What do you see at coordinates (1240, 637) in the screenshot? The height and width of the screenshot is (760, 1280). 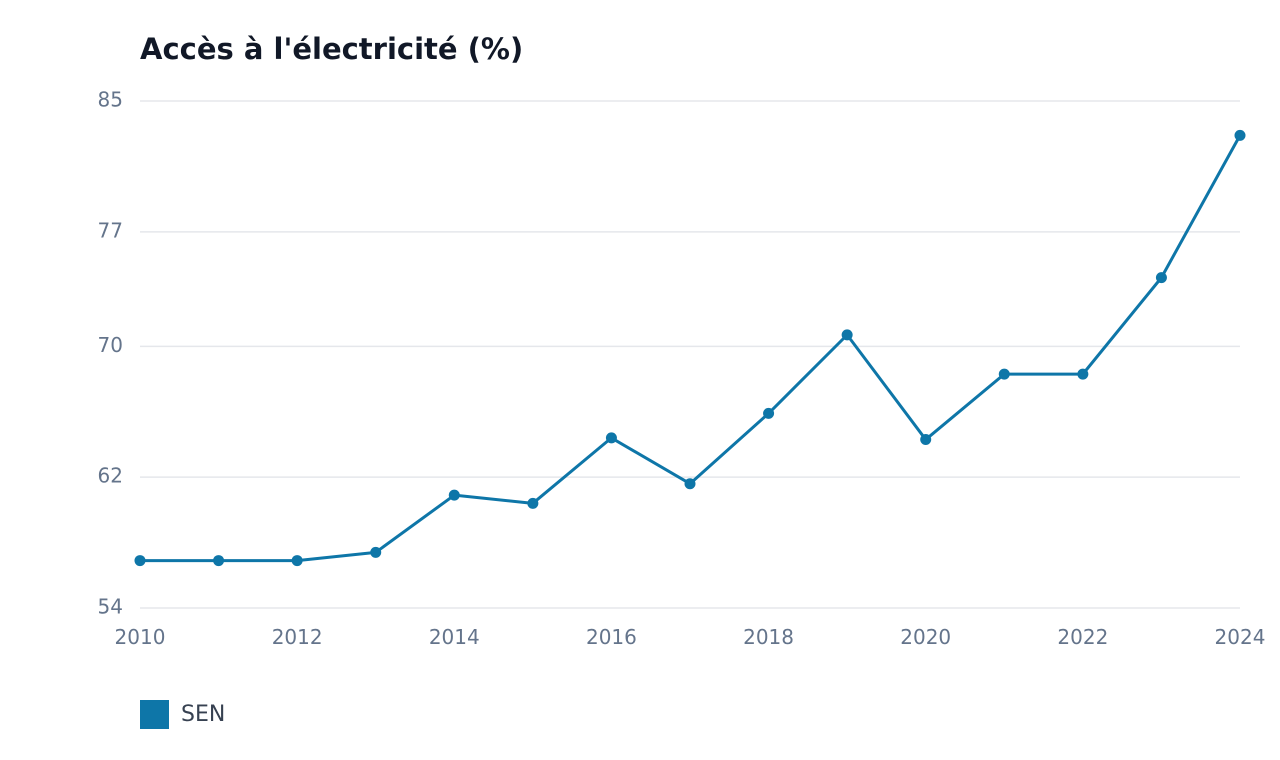 I see `x-tick-label: 2024` at bounding box center [1240, 637].